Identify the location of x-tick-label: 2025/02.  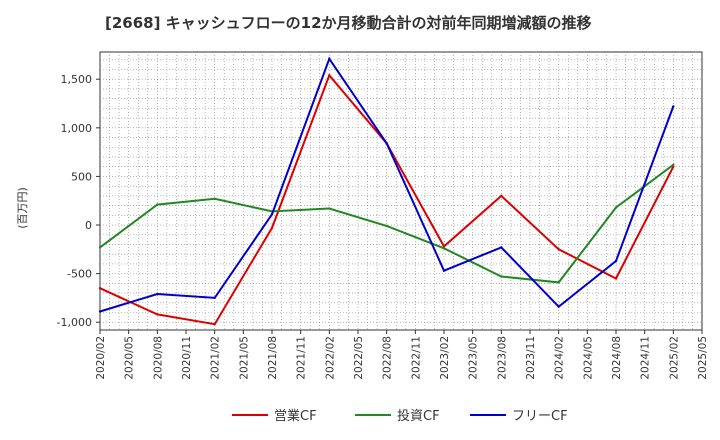
(674, 358).